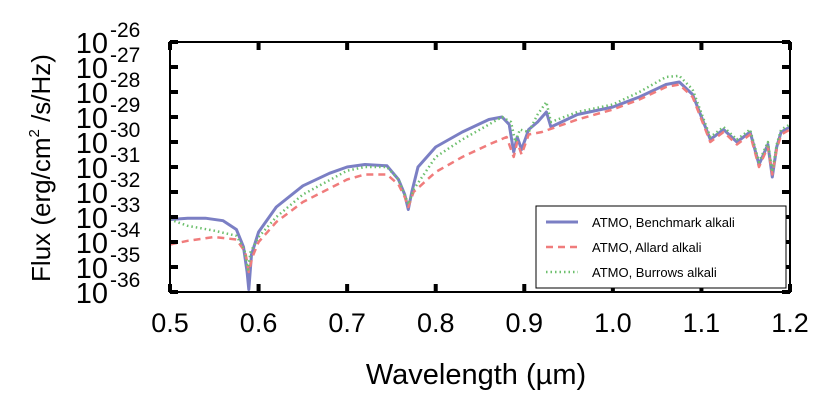 This screenshot has height=420, width=830. I want to click on x-tick-label: 1.2, so click(790, 323).